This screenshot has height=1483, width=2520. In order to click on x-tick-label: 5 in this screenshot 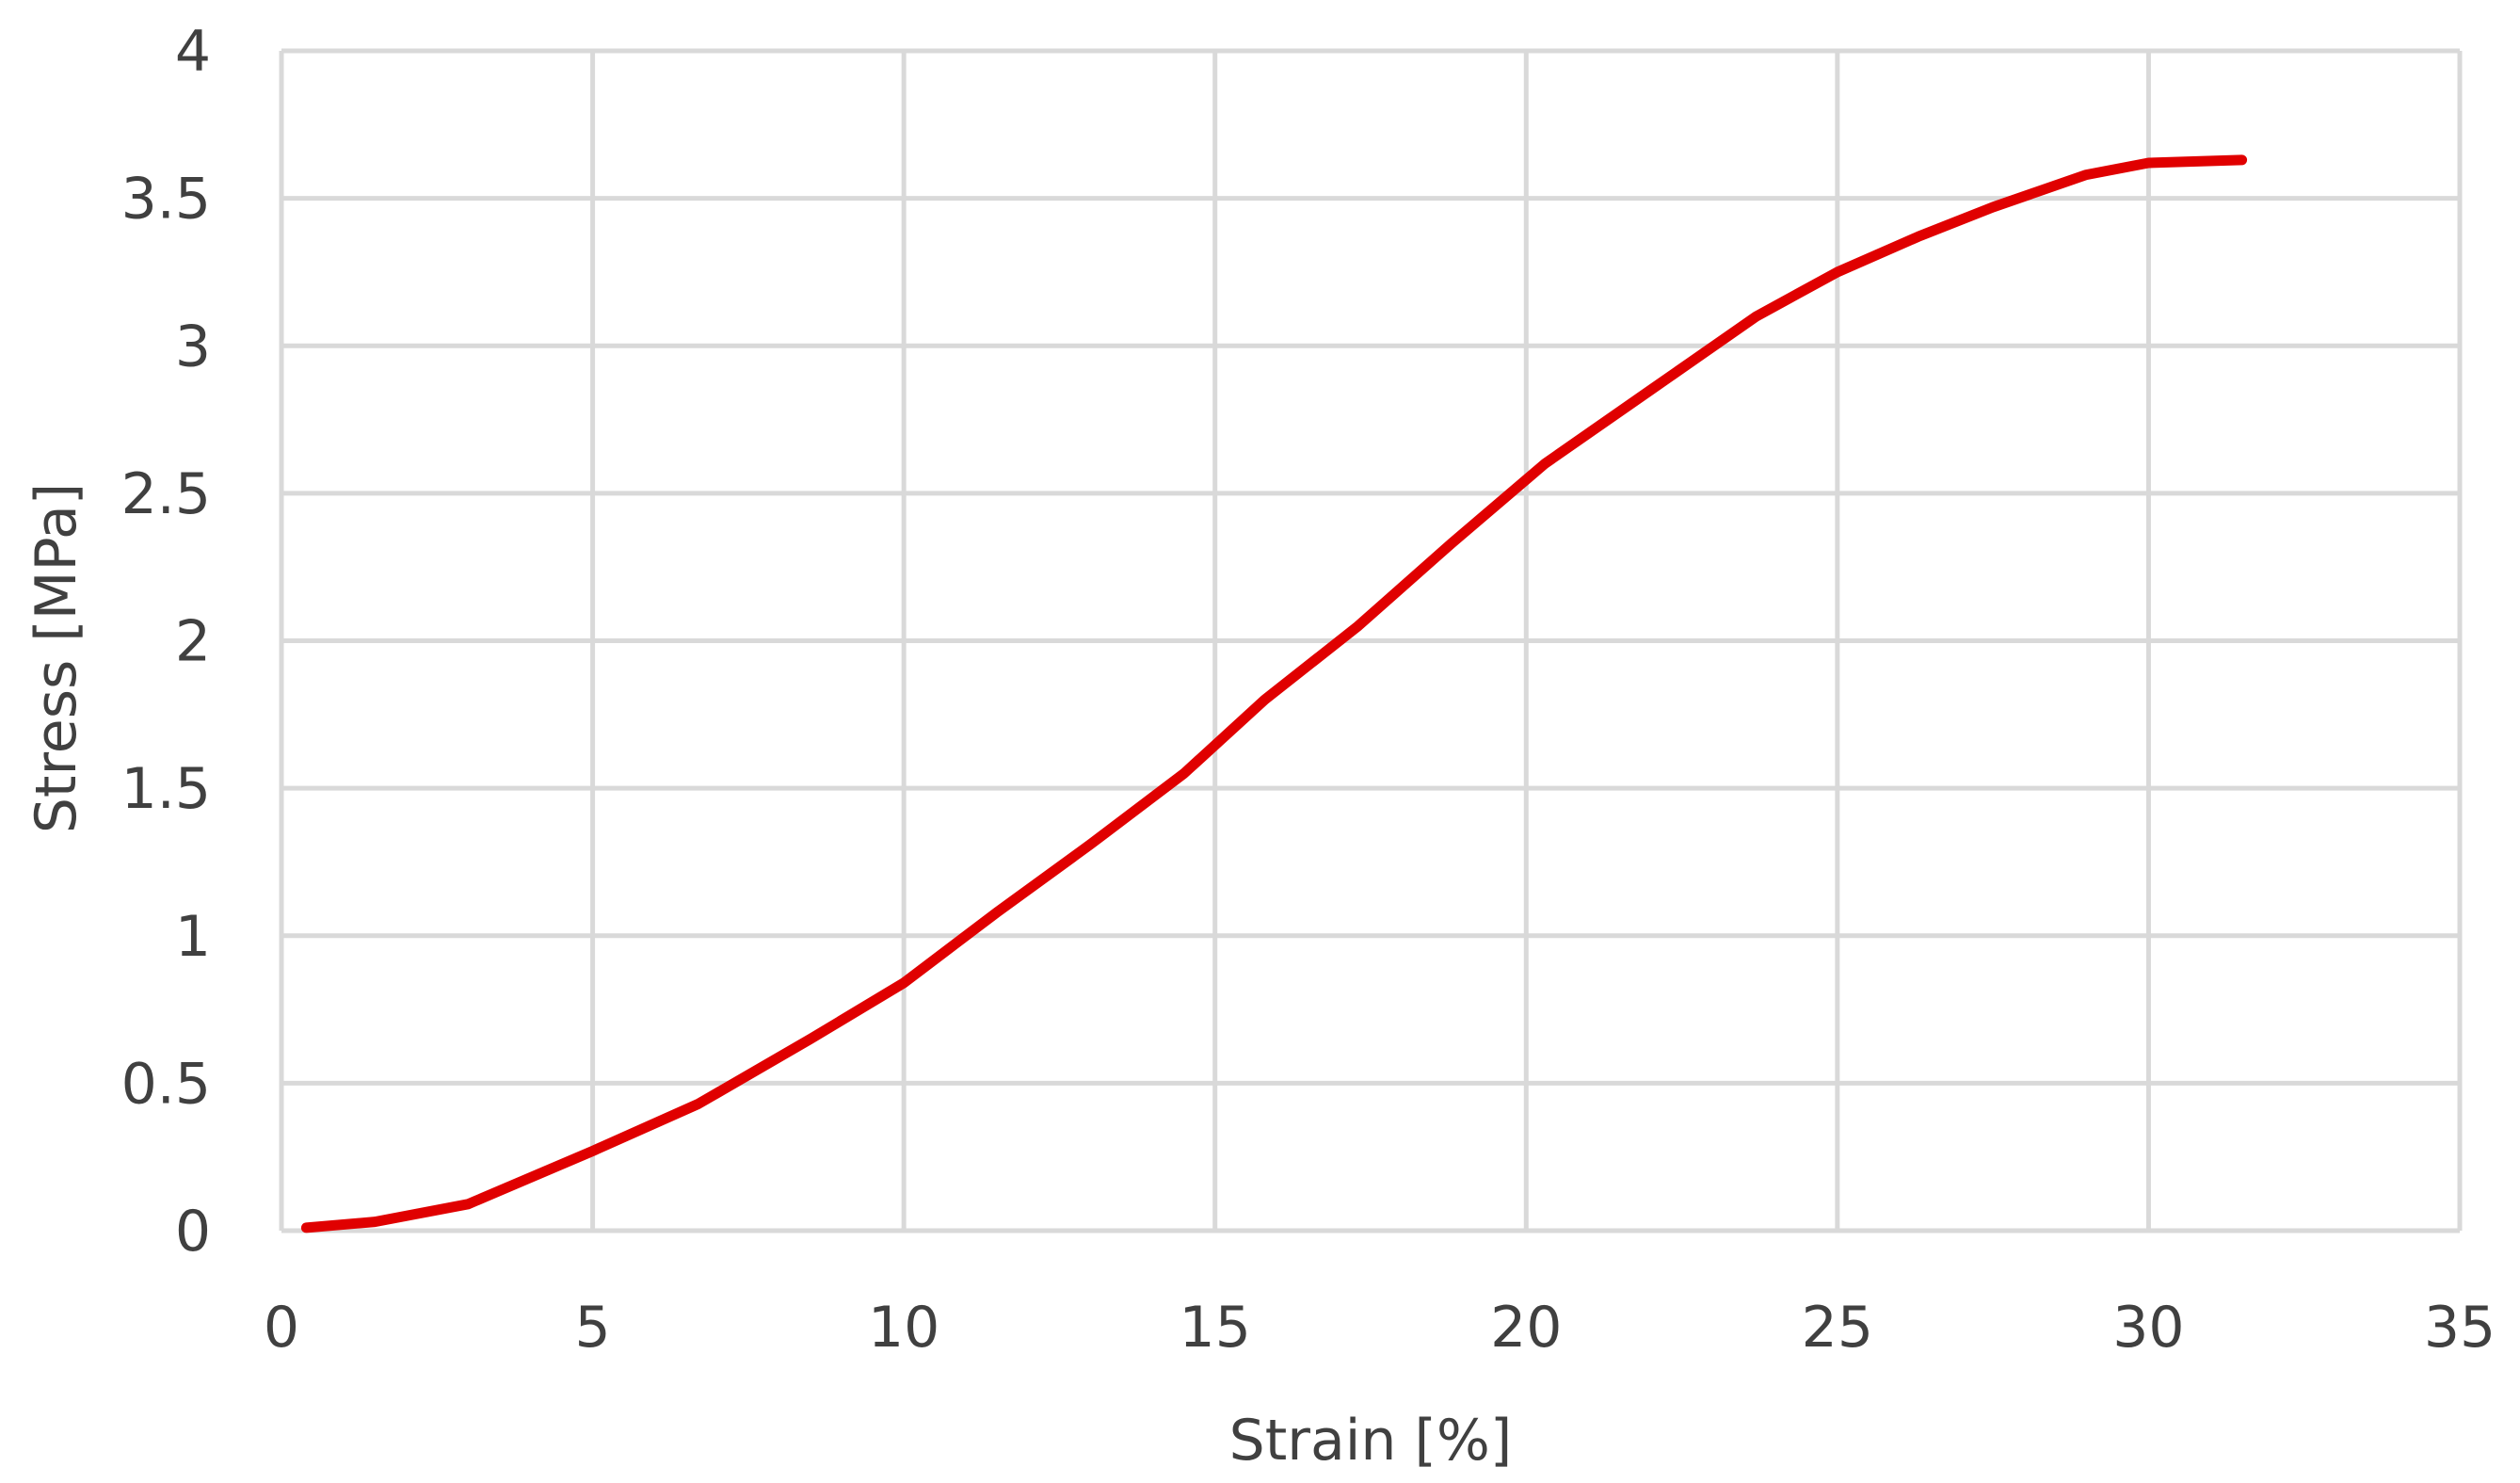, I will do `click(592, 1328)`.